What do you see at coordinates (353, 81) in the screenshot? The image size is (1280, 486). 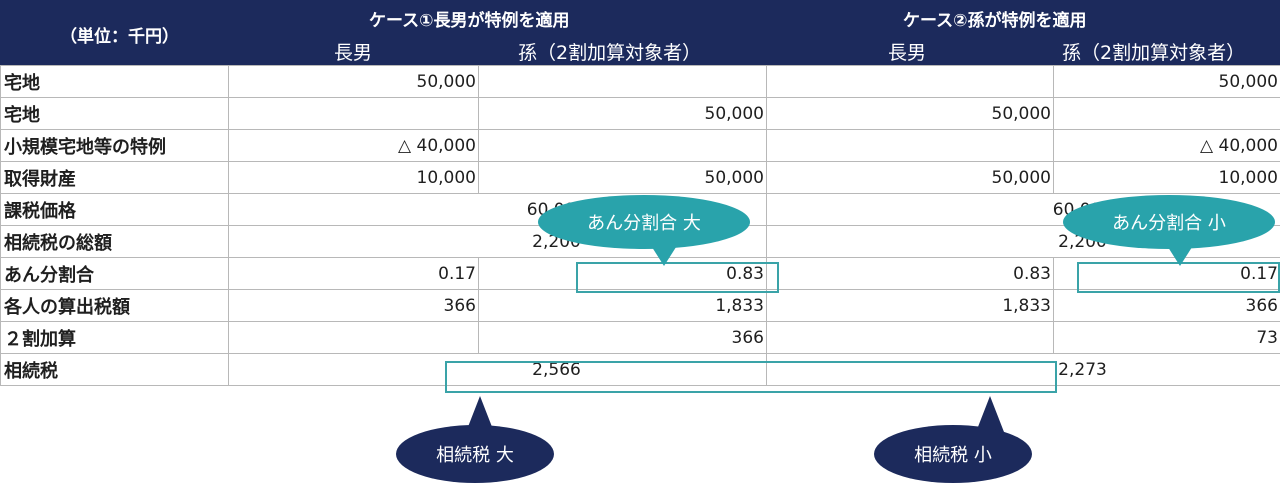 I see `cell-case1-eldest: 50,000` at bounding box center [353, 81].